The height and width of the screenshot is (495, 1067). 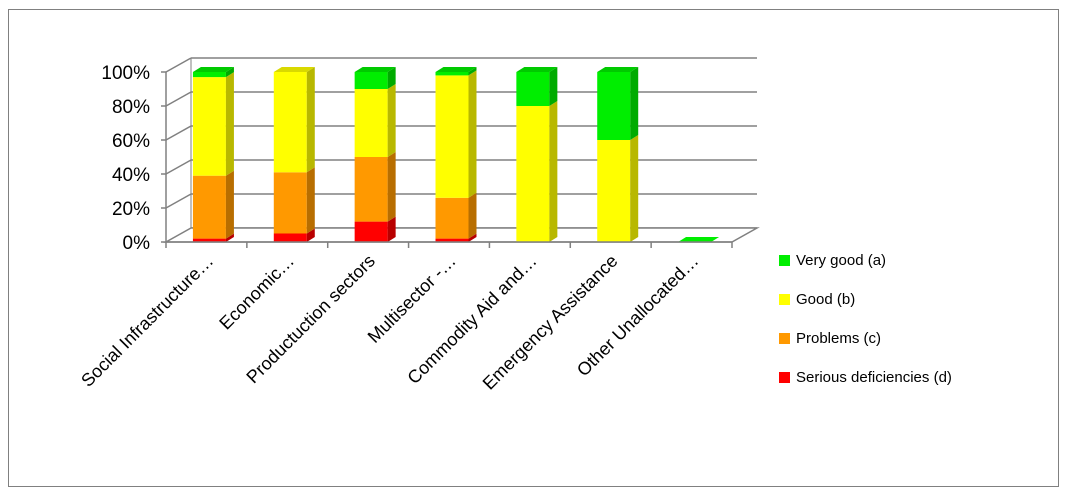 What do you see at coordinates (125, 73) in the screenshot?
I see `y-tick-label: 100%` at bounding box center [125, 73].